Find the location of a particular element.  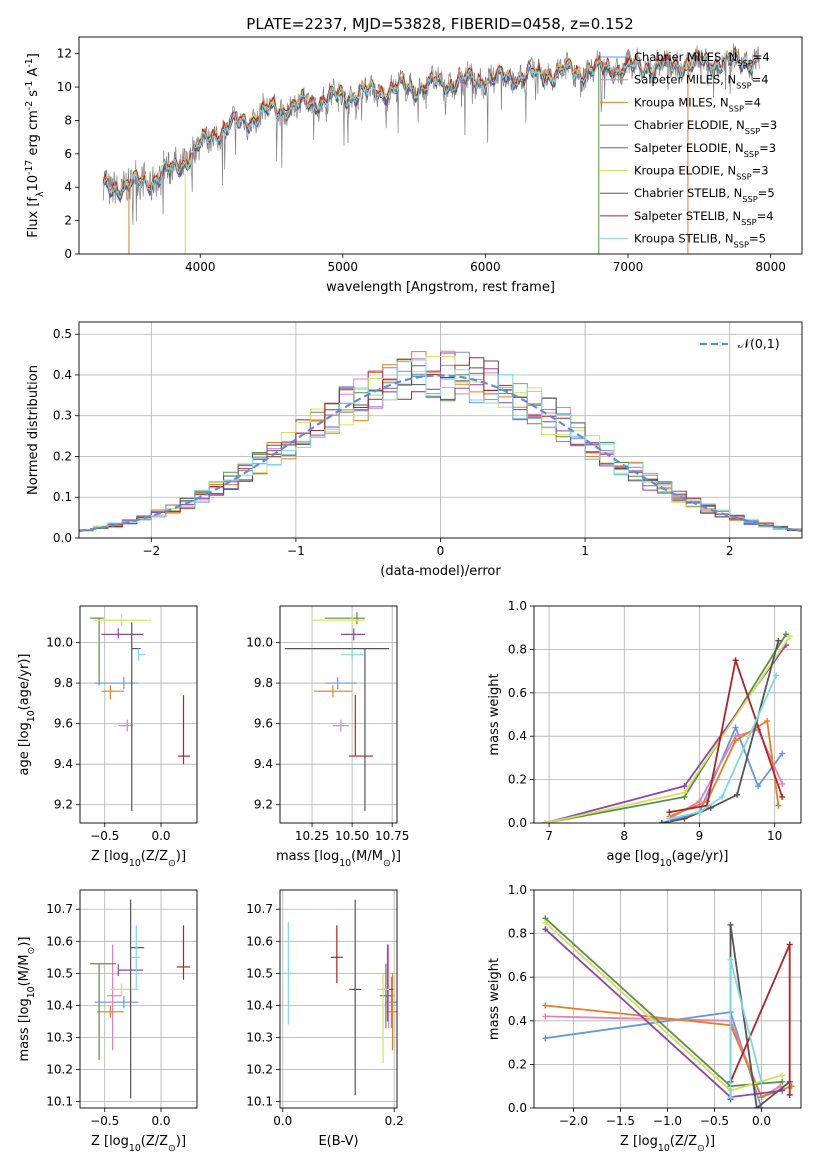

x-axis-label: mass [log10(M/M⊙)] is located at coordinates (338, 859).